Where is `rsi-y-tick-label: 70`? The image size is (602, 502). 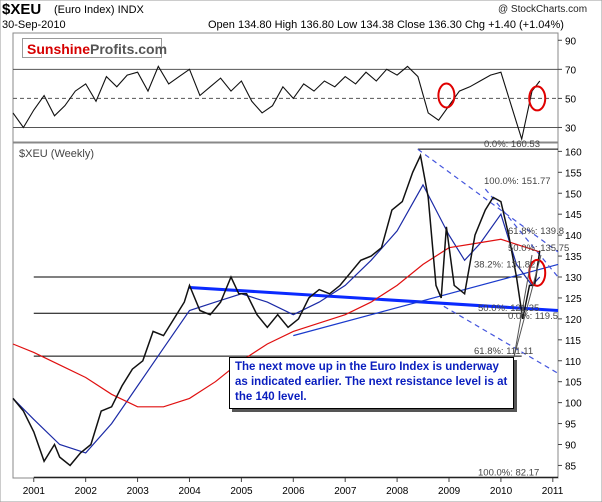
rsi-y-tick-label: 70 is located at coordinates (571, 70).